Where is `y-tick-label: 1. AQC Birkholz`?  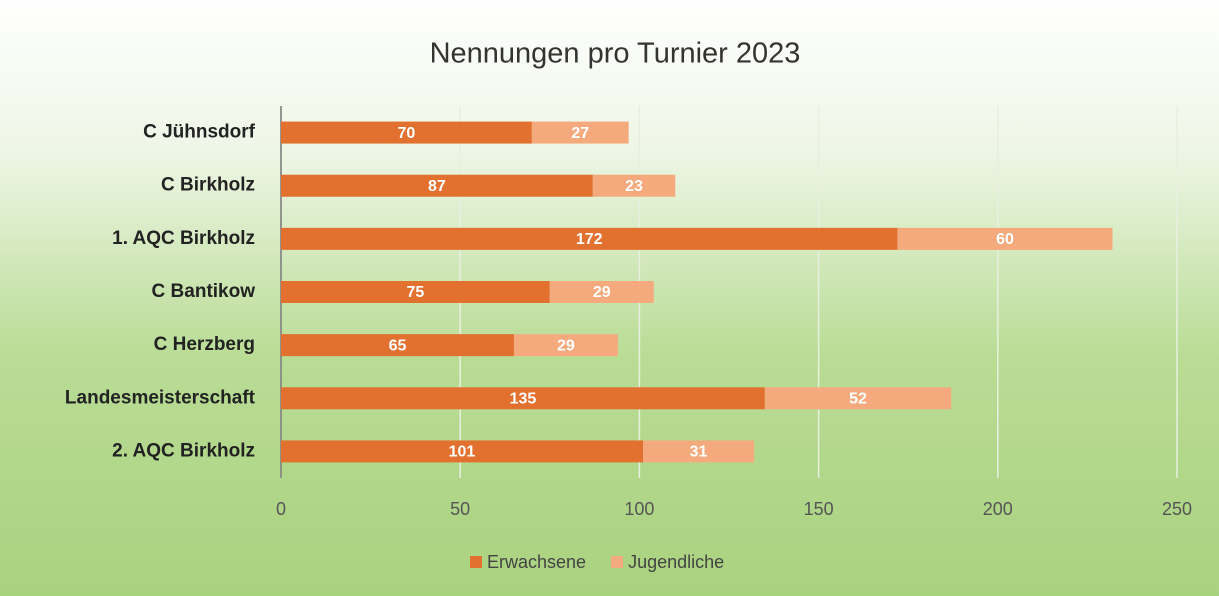
y-tick-label: 1. AQC Birkholz is located at coordinates (183, 238).